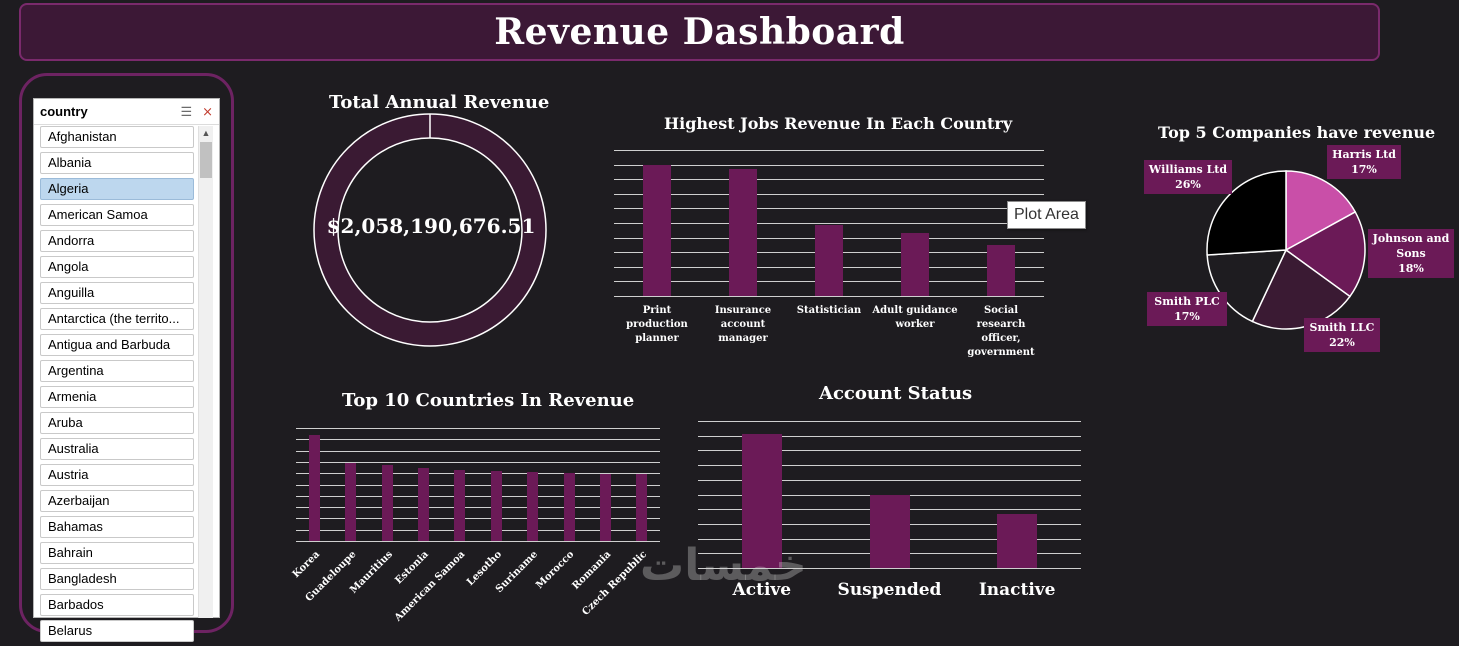 The image size is (1459, 646). What do you see at coordinates (1342, 327) in the screenshot?
I see `pie-label-name: Smith LLC` at bounding box center [1342, 327].